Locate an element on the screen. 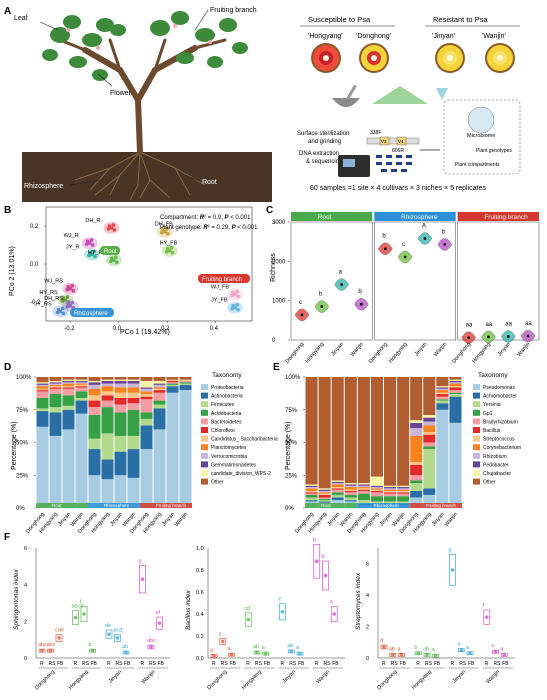  legend-label: Chloroflexi is located at coordinates (223, 431).